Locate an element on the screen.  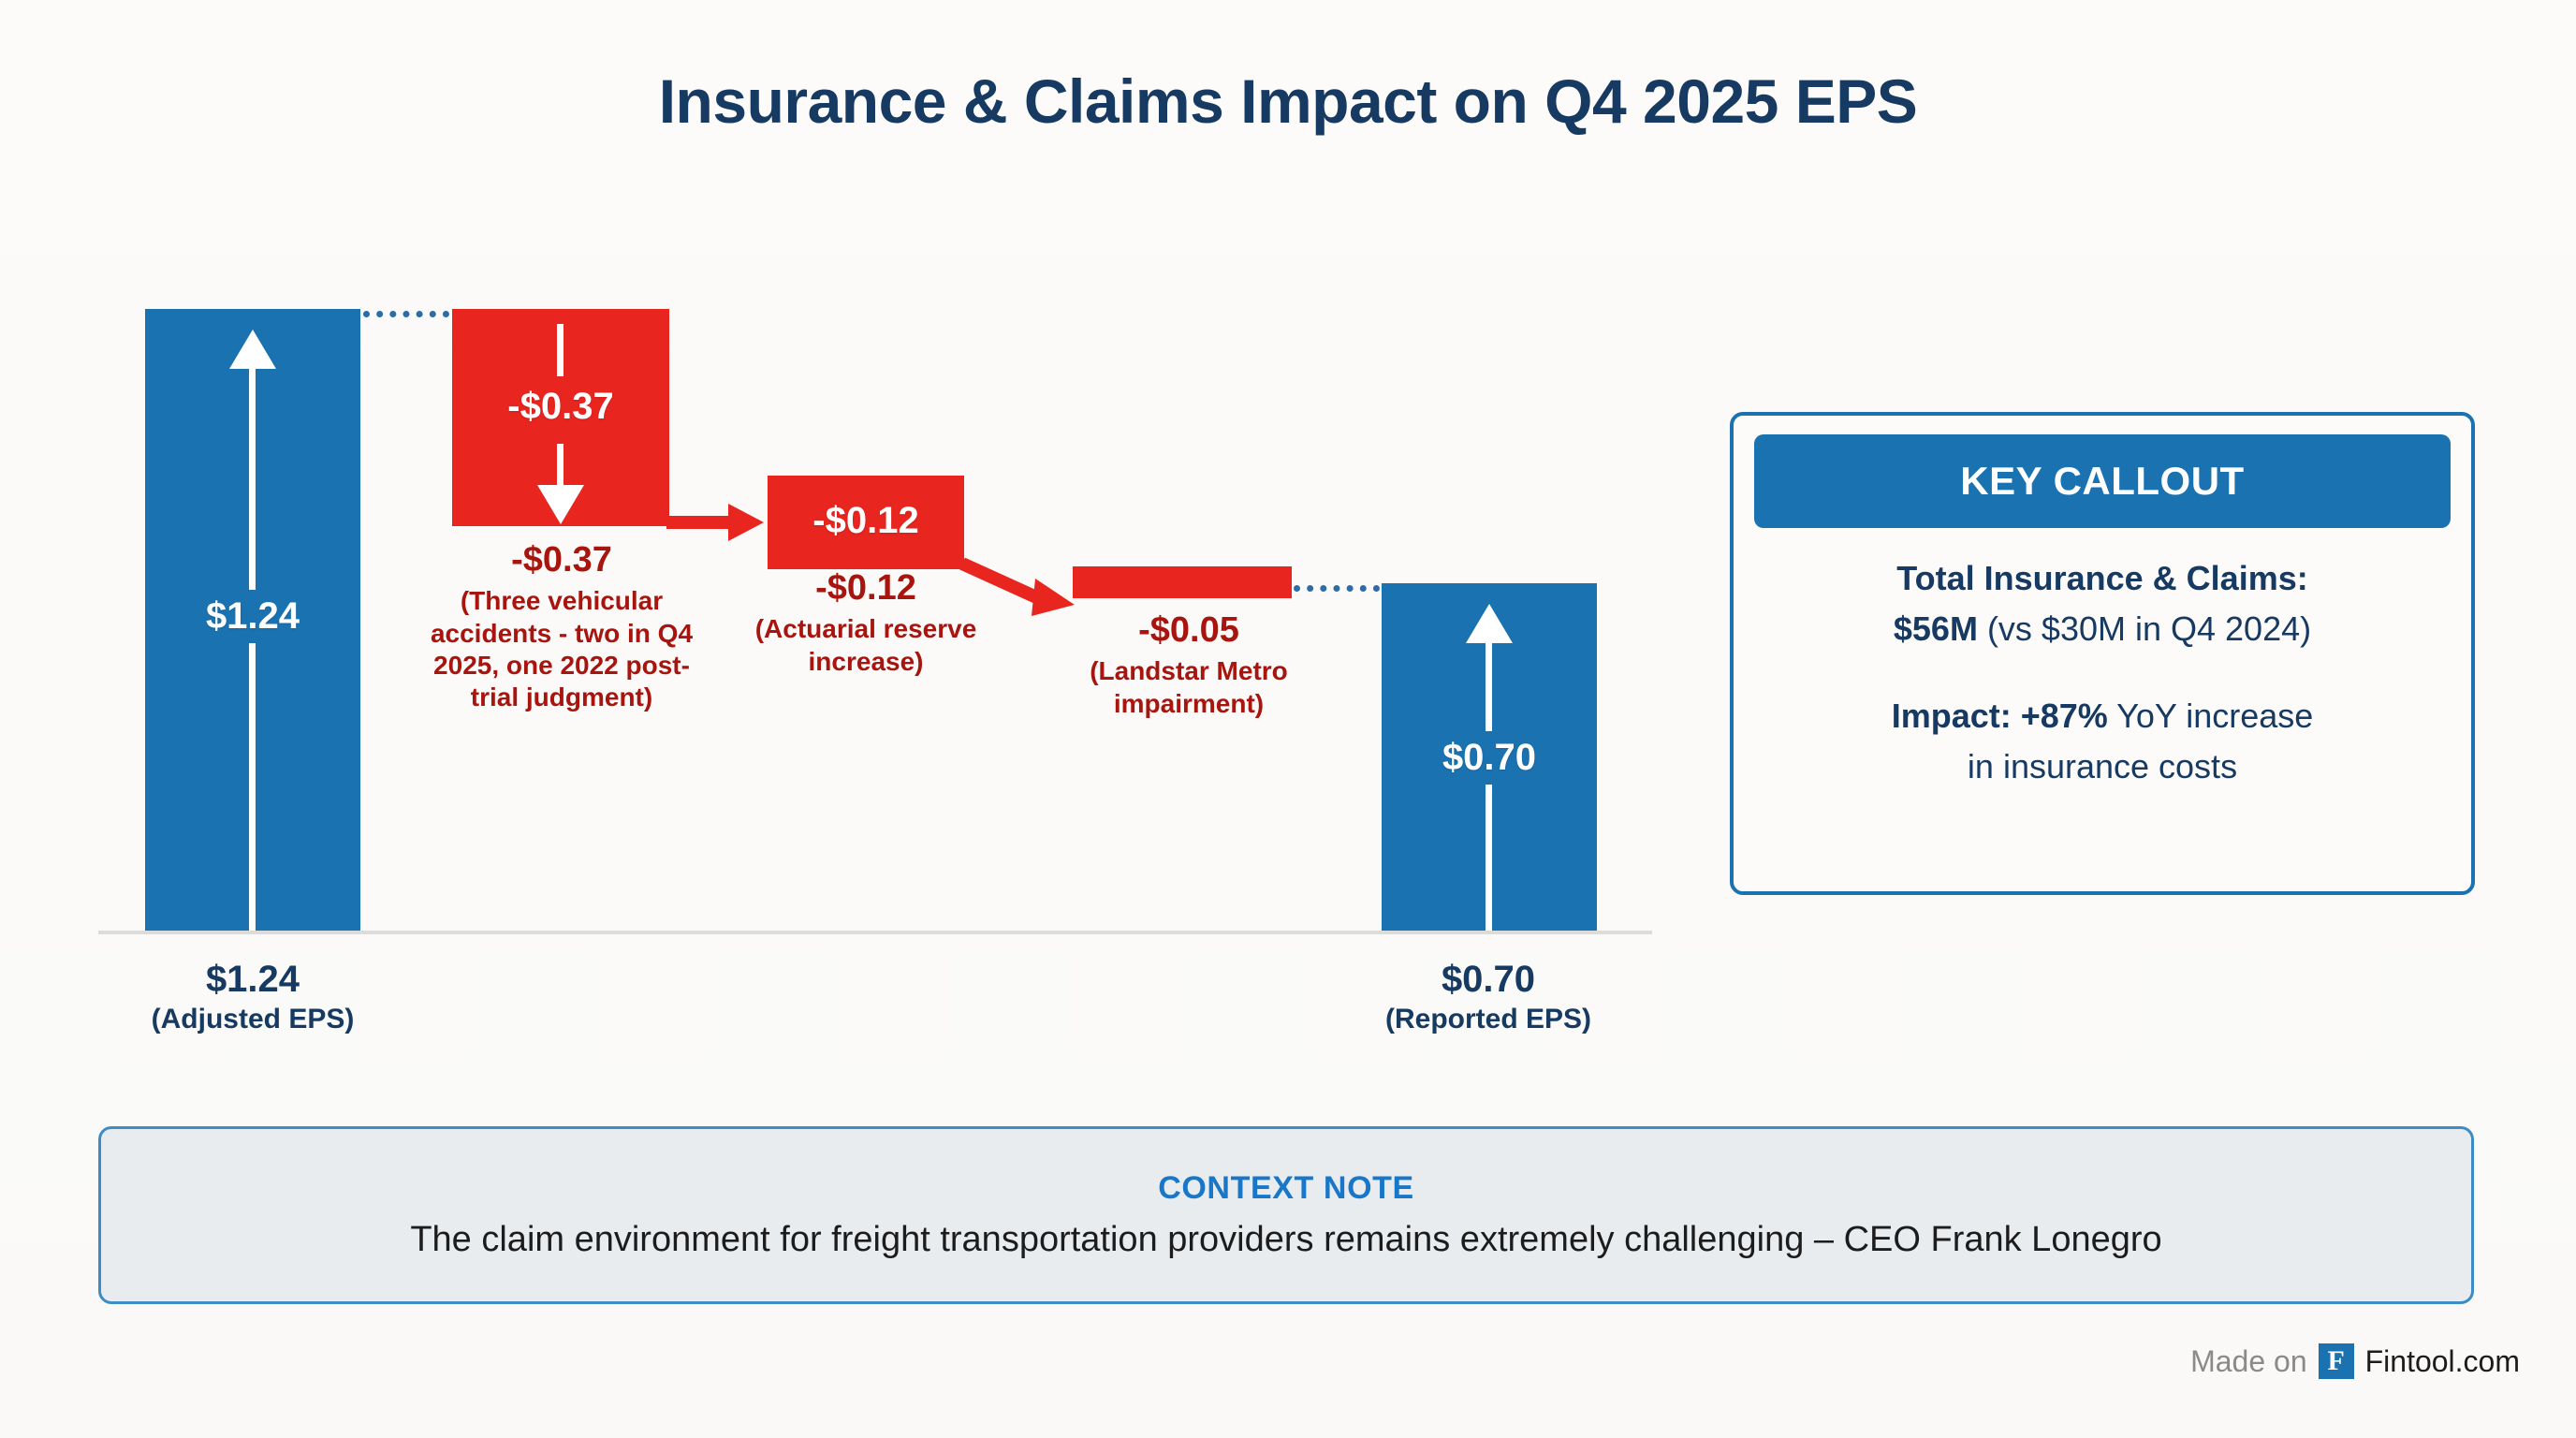
bar-adjusted-eps: $1.24 is located at coordinates (252, 620).